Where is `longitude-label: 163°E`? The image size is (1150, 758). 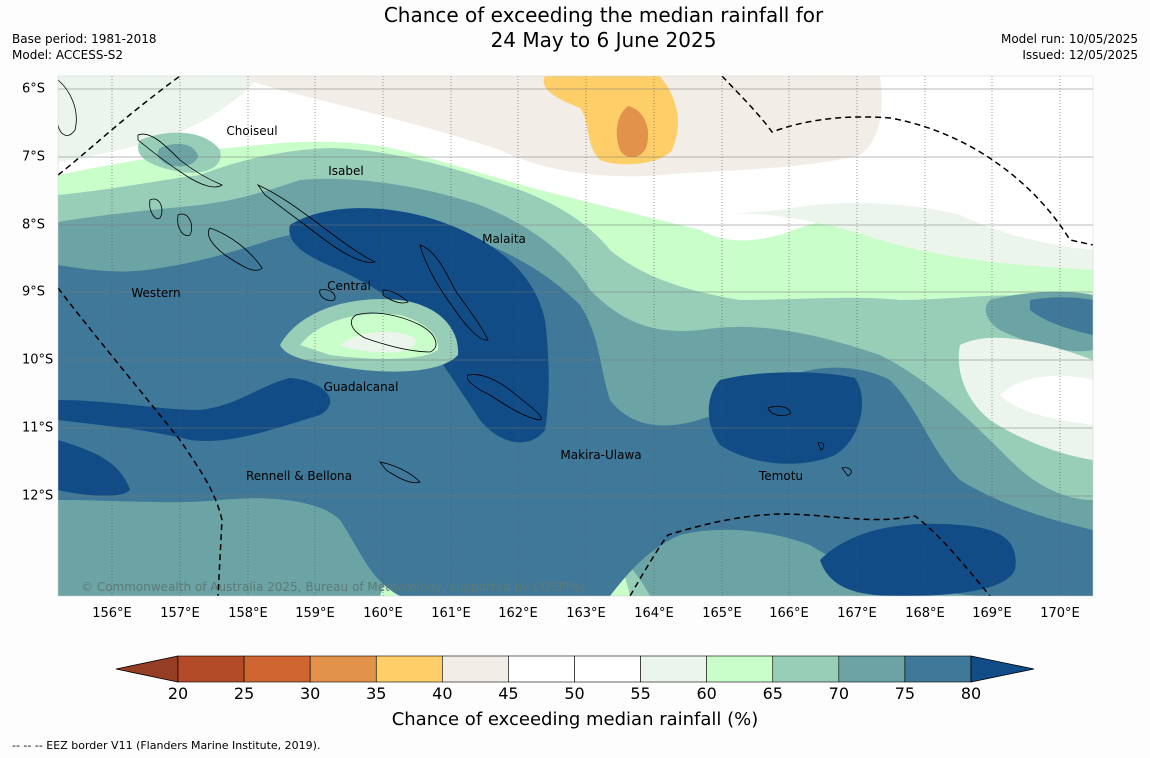
longitude-label: 163°E is located at coordinates (586, 613).